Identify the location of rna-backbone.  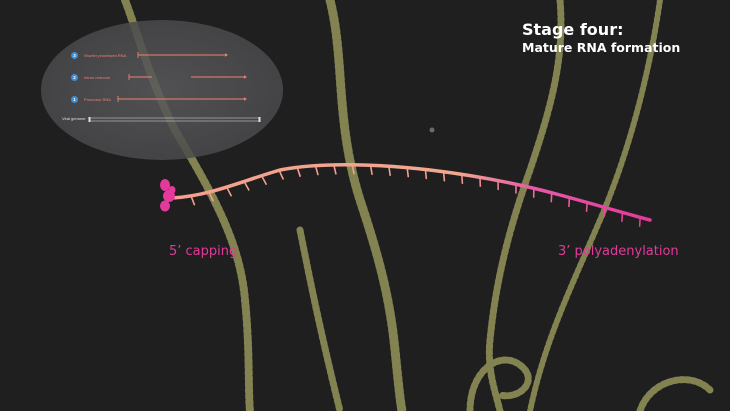
(411, 192).